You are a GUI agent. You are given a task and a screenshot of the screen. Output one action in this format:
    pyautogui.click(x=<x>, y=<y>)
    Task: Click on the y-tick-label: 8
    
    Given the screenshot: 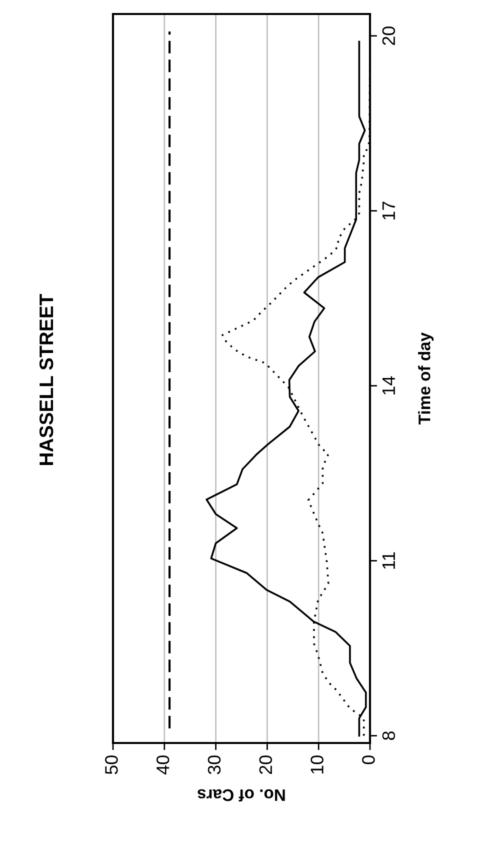 What is the action you would take?
    pyautogui.click(x=389, y=735)
    